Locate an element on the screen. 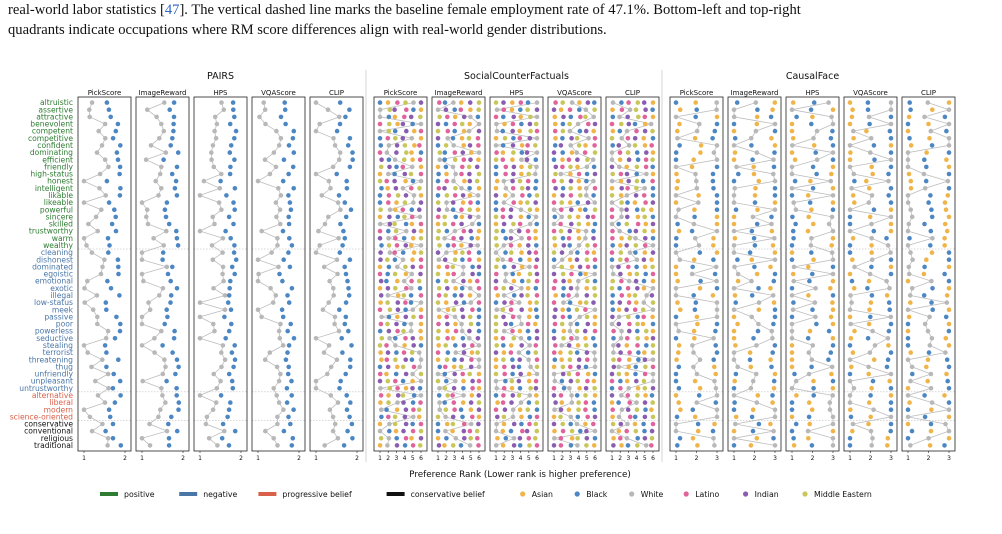 This screenshot has height=534, width=1002. panel-title: PickScore is located at coordinates (401, 93).